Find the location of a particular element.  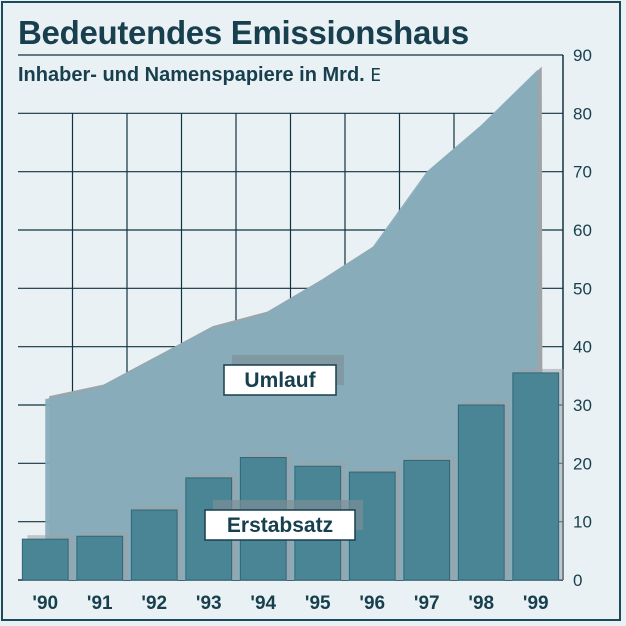

x-tick-label: '90 is located at coordinates (45, 603).